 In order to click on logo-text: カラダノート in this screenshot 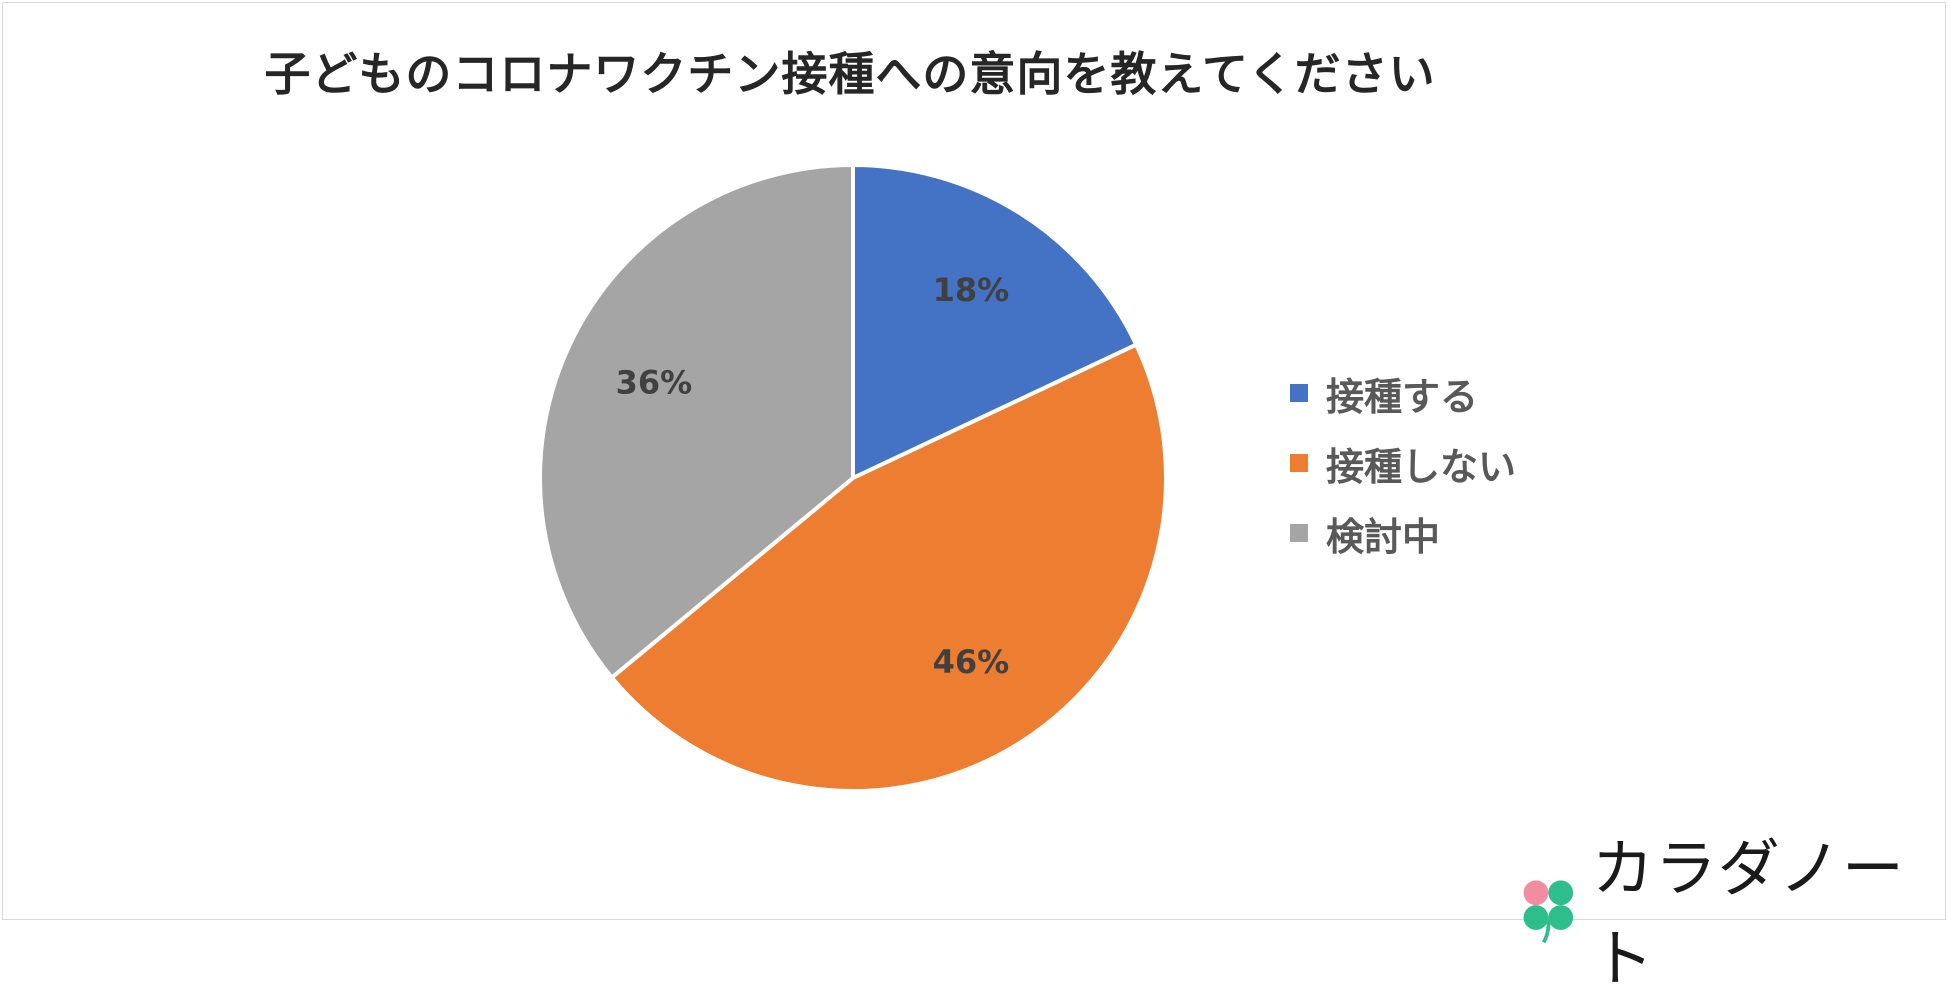, I will do `click(1748, 913)`.